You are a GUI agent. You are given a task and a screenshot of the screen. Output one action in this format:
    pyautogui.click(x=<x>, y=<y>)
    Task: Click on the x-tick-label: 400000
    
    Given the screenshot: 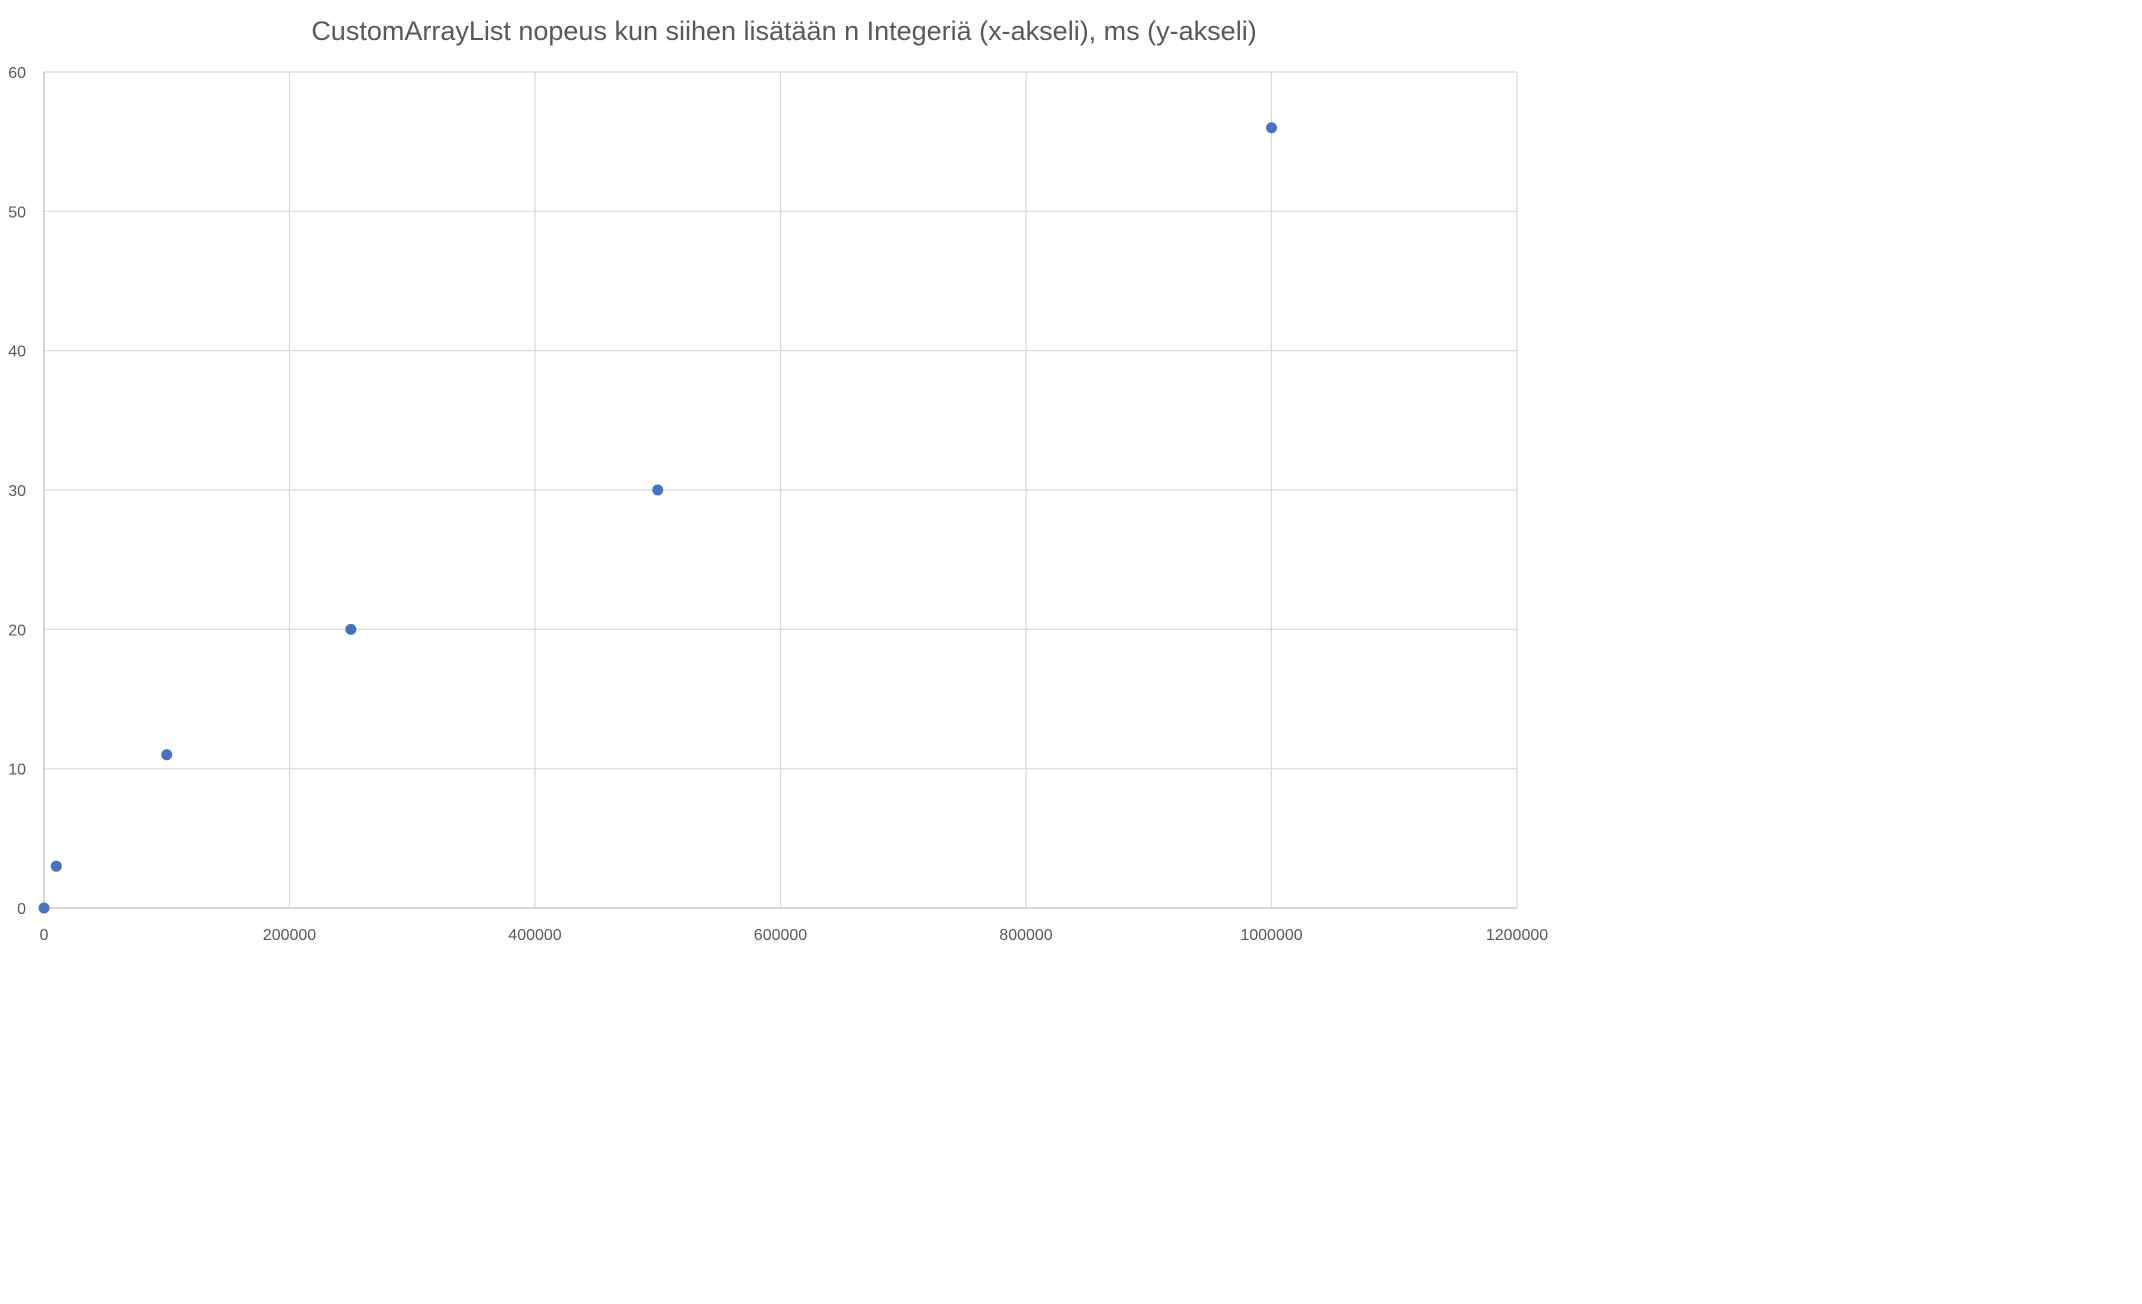 What is the action you would take?
    pyautogui.click(x=534, y=935)
    